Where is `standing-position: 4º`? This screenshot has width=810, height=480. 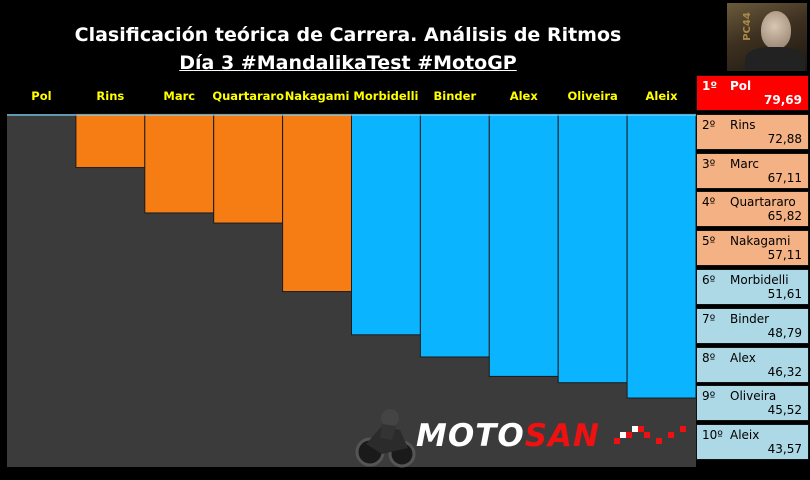 standing-position: 4º is located at coordinates (709, 202).